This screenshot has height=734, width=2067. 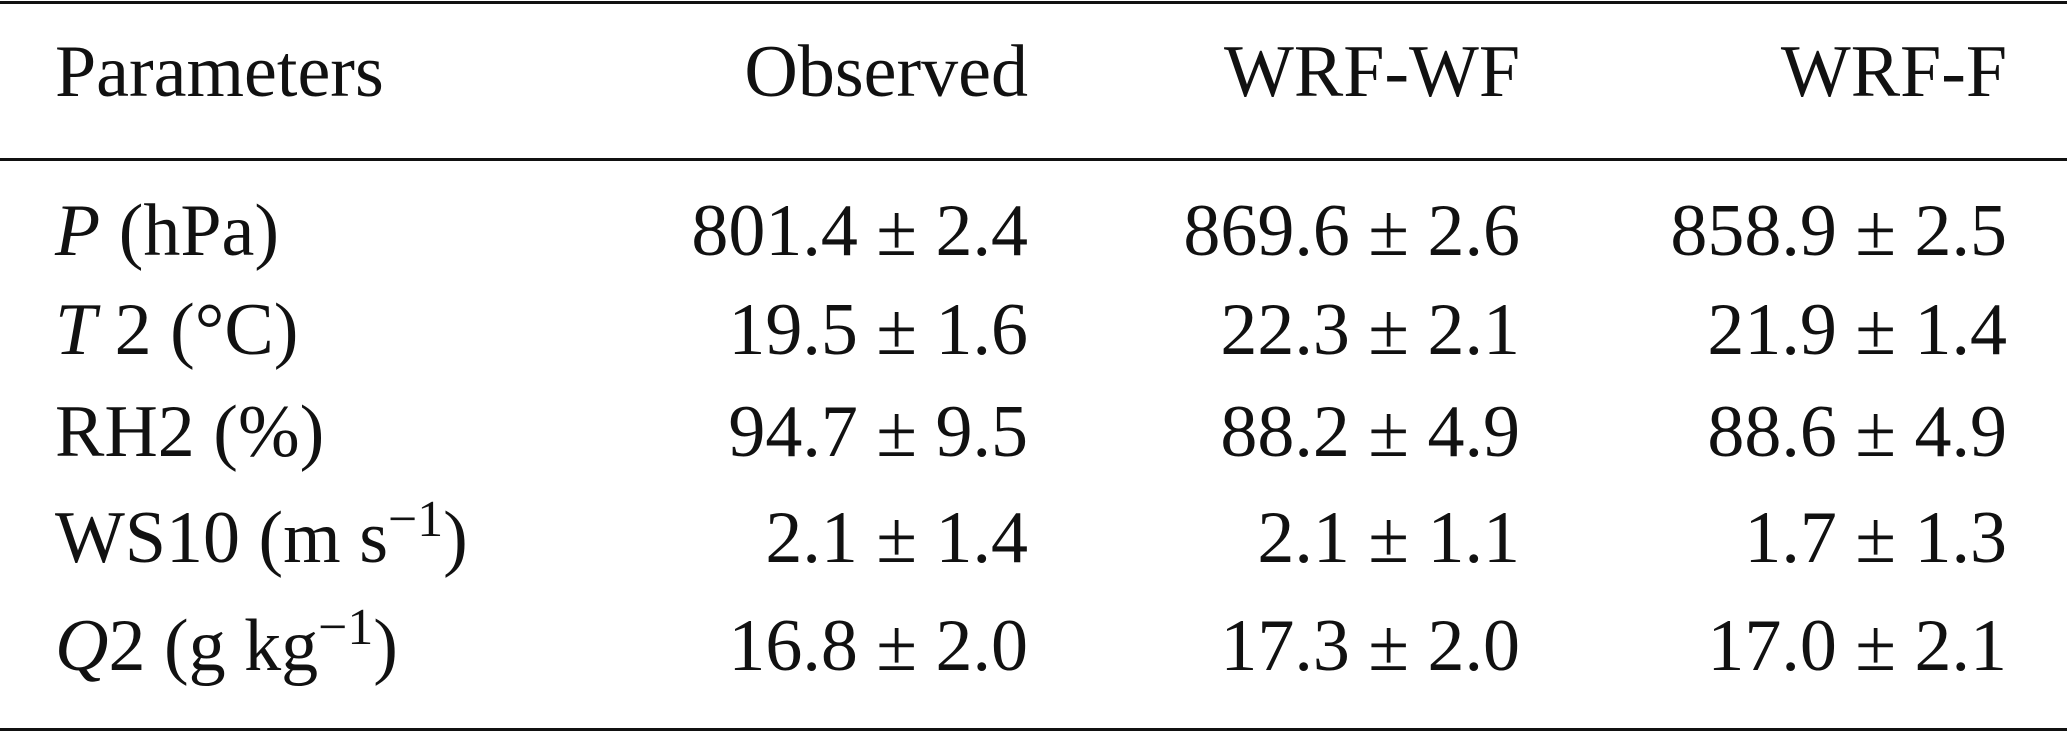 I want to click on row-label: T 2 (°C), so click(x=176, y=330).